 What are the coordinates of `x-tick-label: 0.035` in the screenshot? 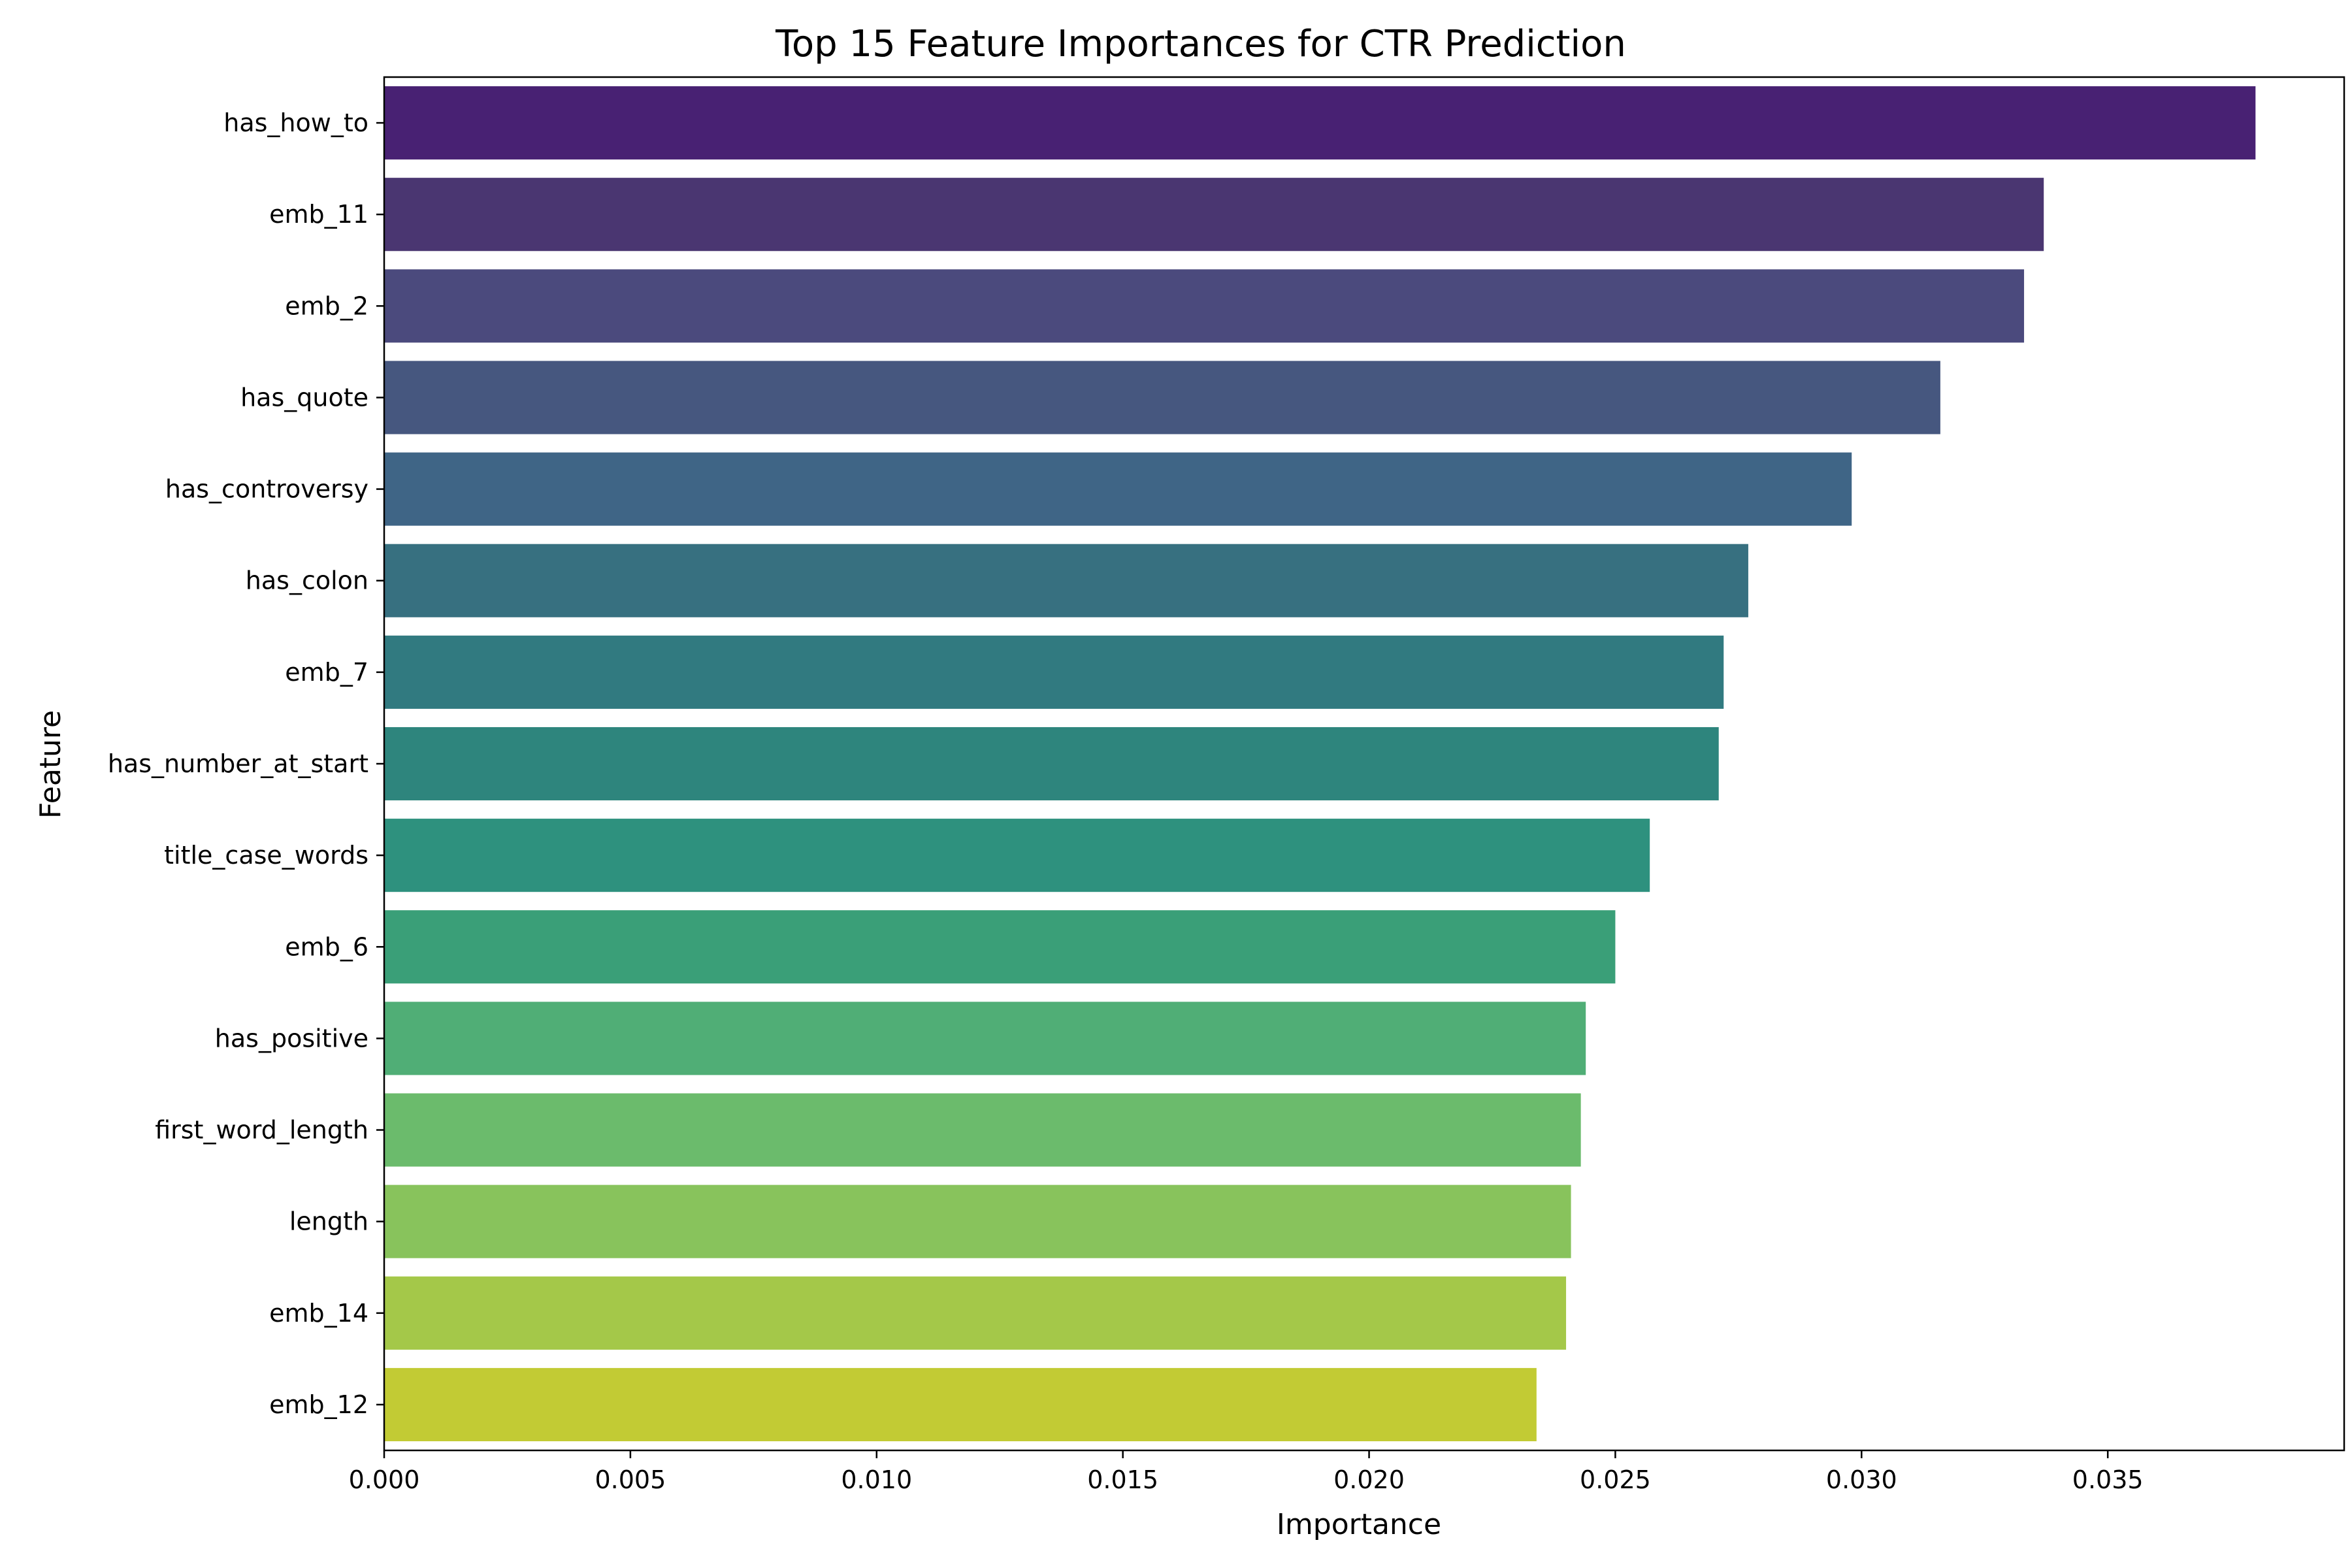 It's located at (2108, 1479).